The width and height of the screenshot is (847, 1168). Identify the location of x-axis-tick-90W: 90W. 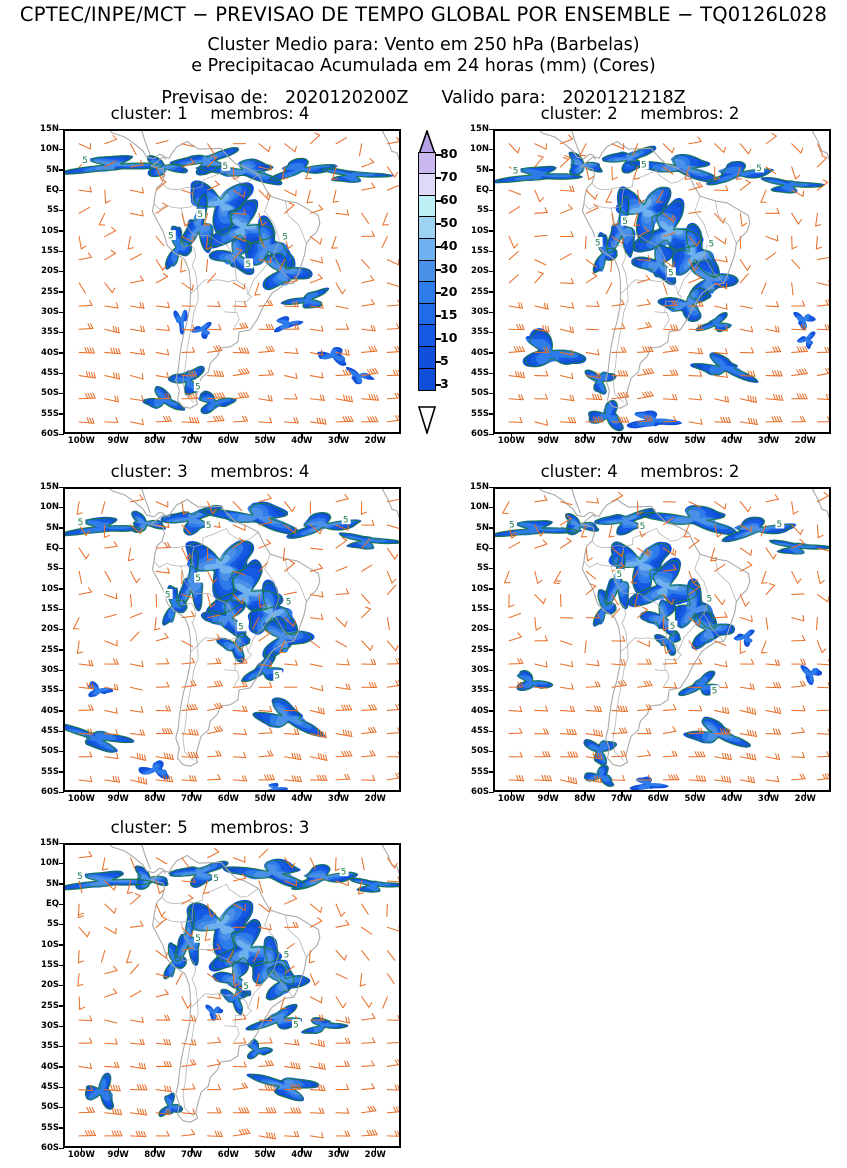
(548, 441).